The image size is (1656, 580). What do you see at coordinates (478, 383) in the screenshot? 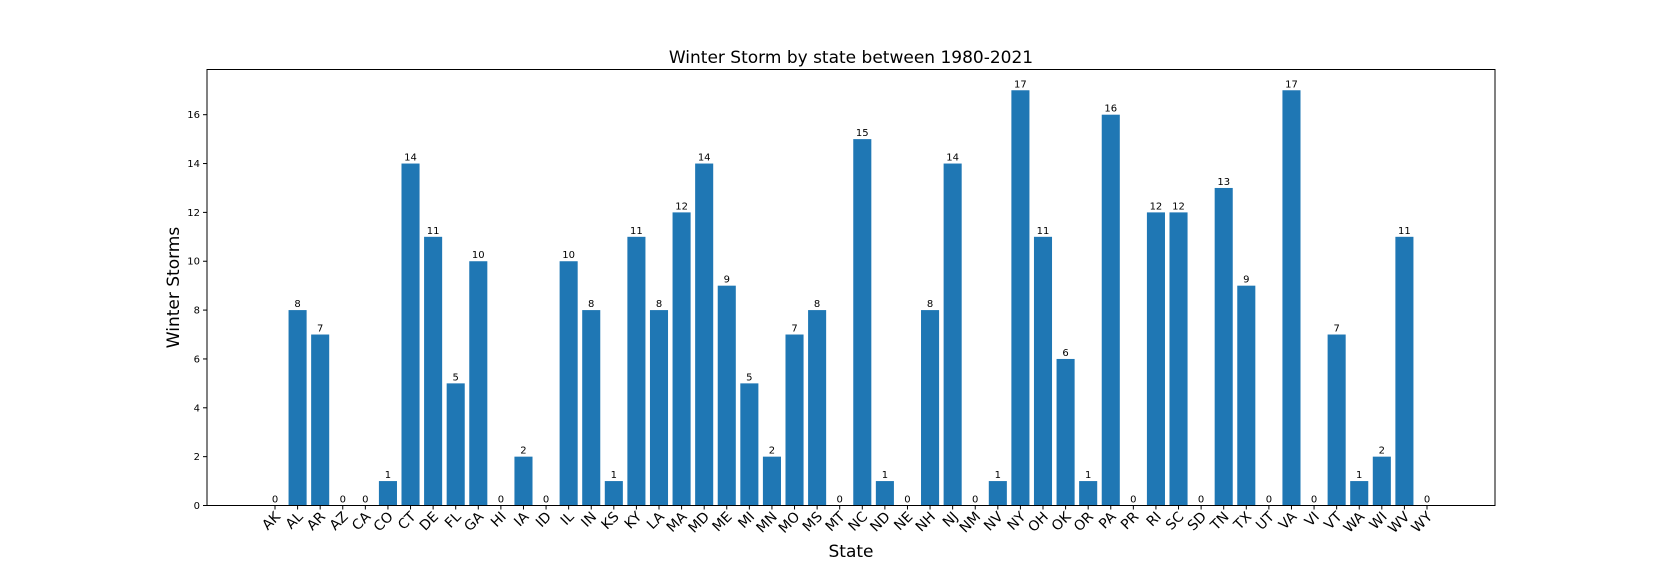
I see `bar-ga` at bounding box center [478, 383].